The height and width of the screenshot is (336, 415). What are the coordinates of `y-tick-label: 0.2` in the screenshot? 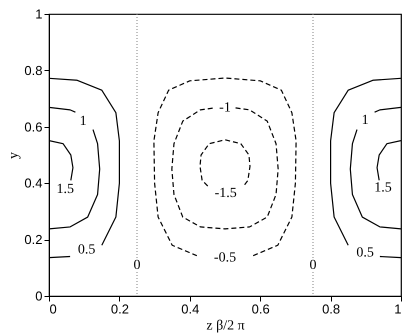 It's located at (33, 240).